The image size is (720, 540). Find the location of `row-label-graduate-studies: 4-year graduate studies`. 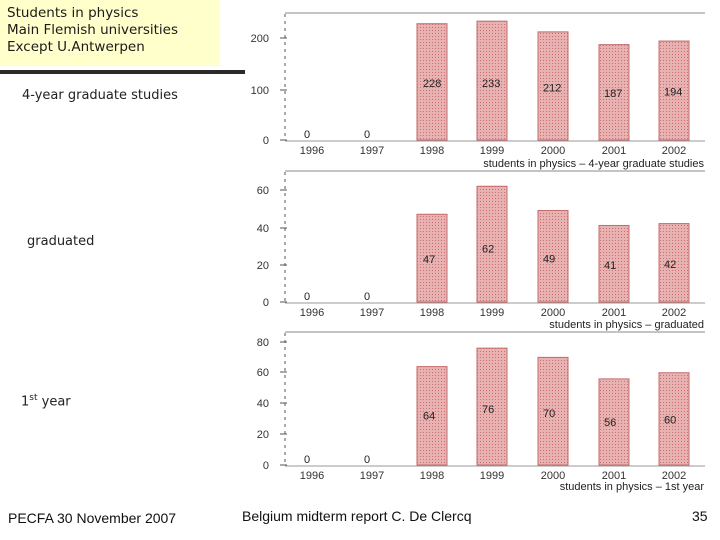

row-label-graduate-studies: 4-year graduate studies is located at coordinates (100, 95).